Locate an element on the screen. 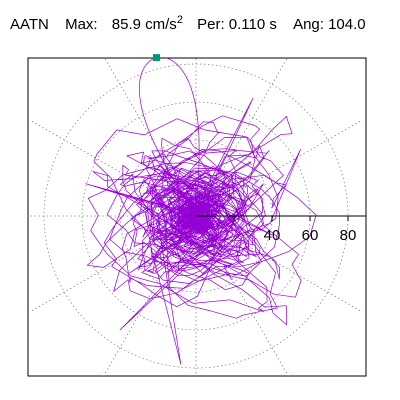 This screenshot has width=400, height=400. max-unit: cm/s is located at coordinates (161, 24).